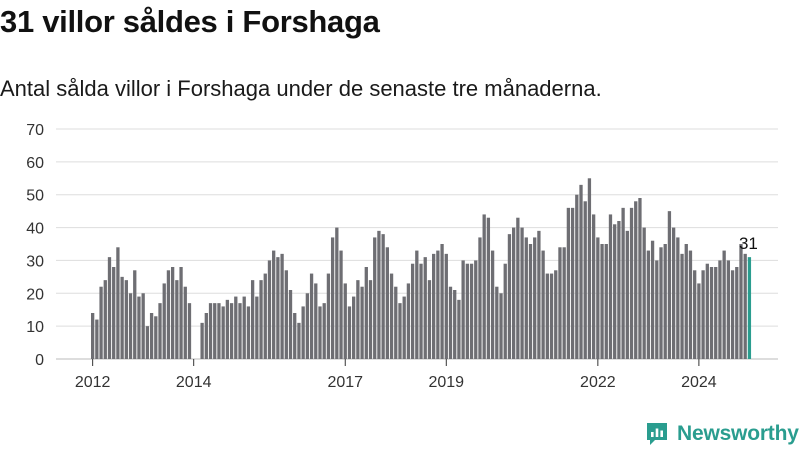 The width and height of the screenshot is (800, 450). I want to click on x-tick-label: 2012, so click(93, 382).